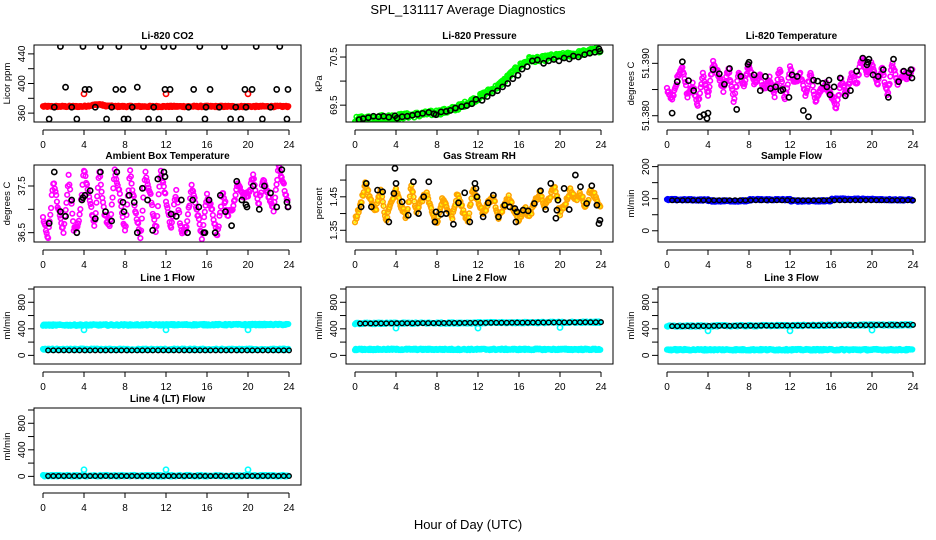 The height and width of the screenshot is (540, 936). I want to click on y-axis-label: ml/min, so click(7, 326).